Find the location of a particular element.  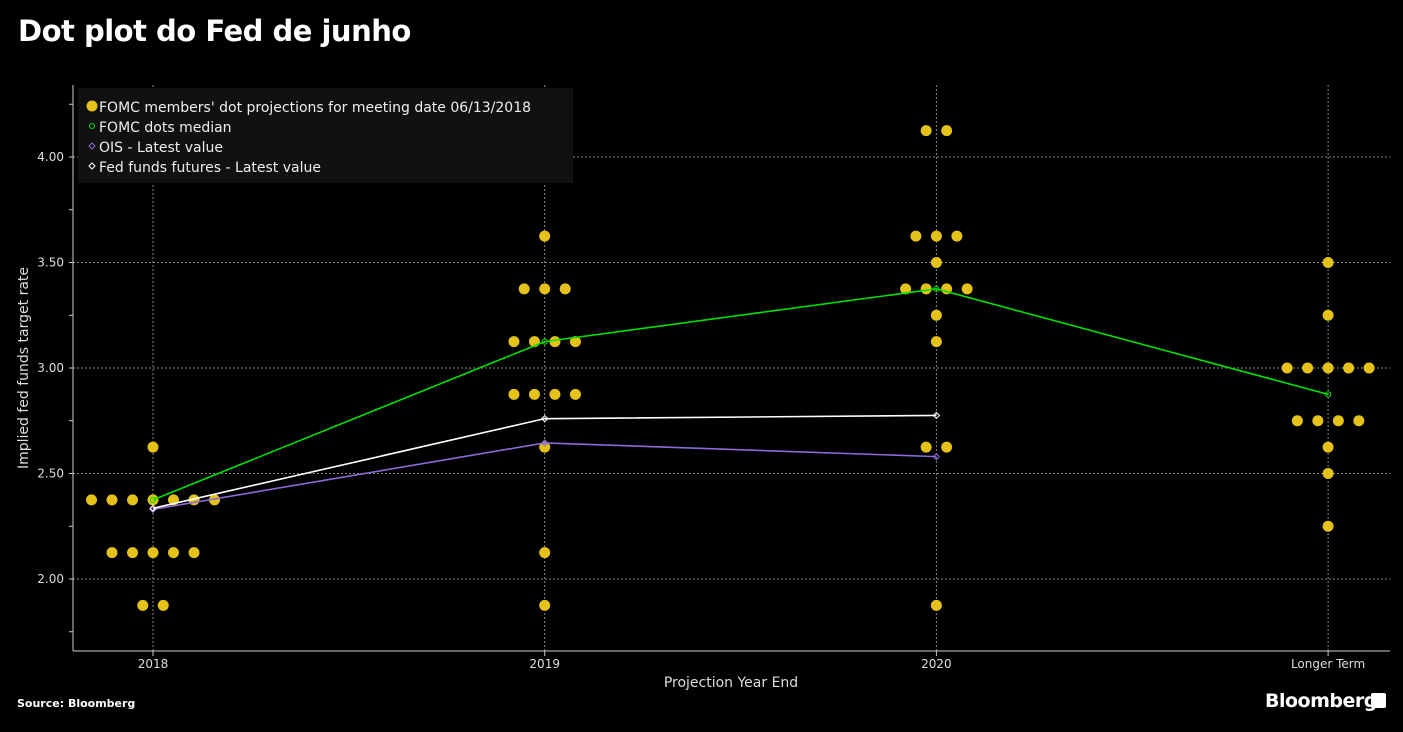

legend-ois-icon is located at coordinates (92, 146).